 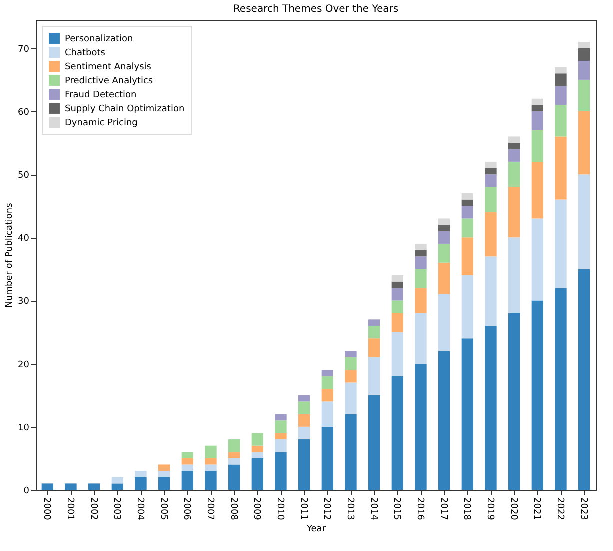 I want to click on x-tick-label: 2010, so click(x=280, y=509).